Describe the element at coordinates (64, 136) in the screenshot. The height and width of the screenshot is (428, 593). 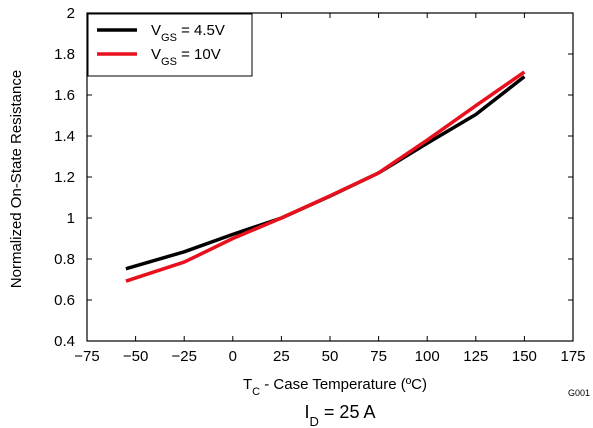
I see `y-tick-label: 1.4` at that location.